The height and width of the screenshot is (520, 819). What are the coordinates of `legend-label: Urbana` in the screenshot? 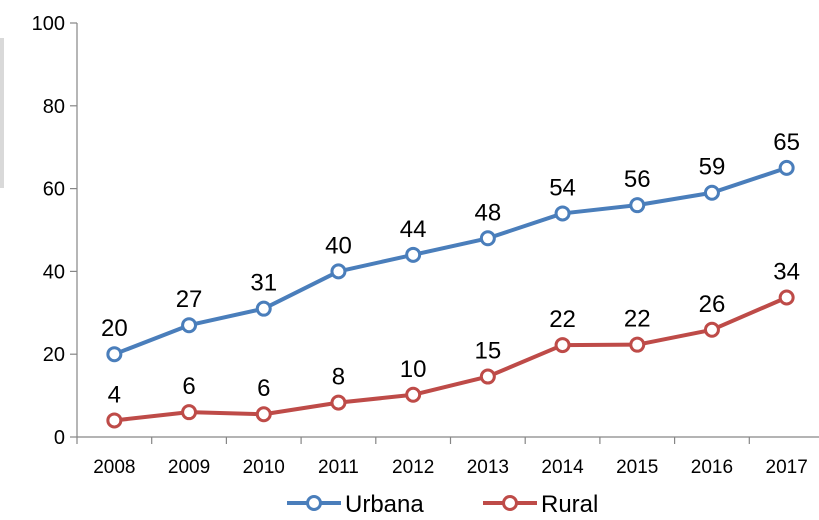 It's located at (384, 504).